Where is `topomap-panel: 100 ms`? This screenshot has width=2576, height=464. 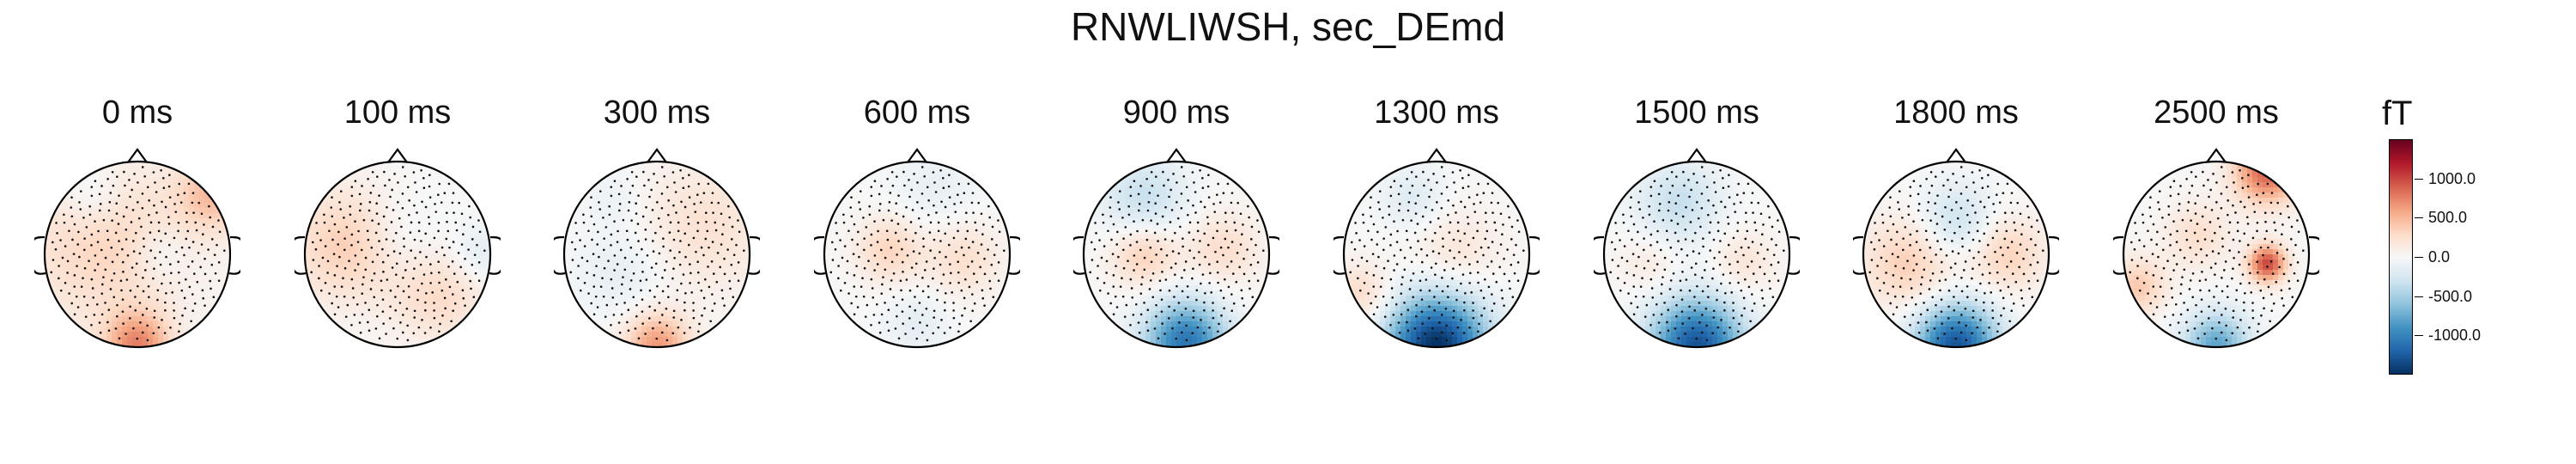 topomap-panel: 100 ms is located at coordinates (398, 228).